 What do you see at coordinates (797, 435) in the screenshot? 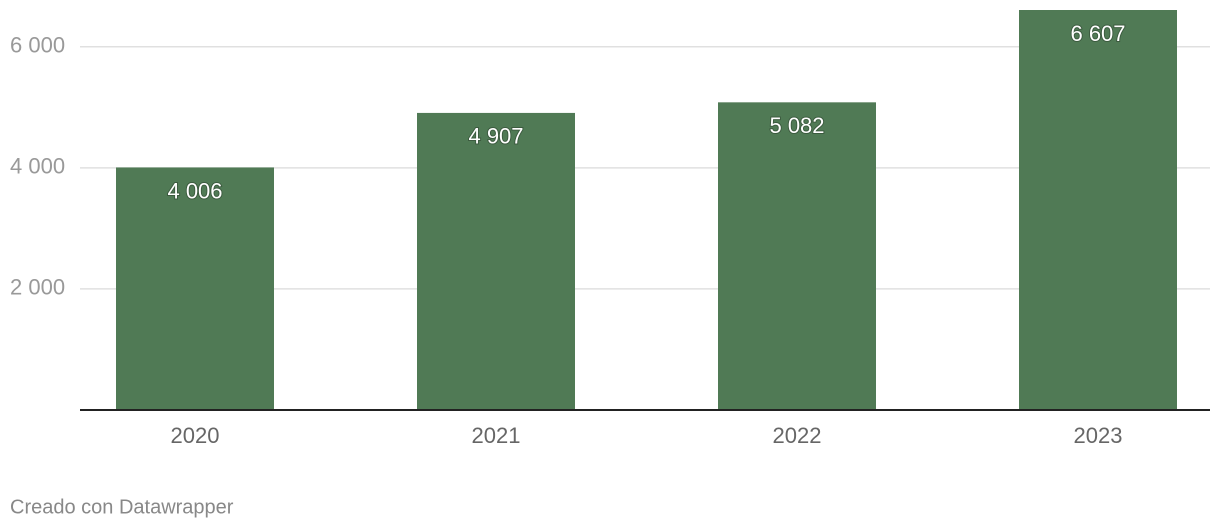
I see `x-tick-label: 2022` at bounding box center [797, 435].